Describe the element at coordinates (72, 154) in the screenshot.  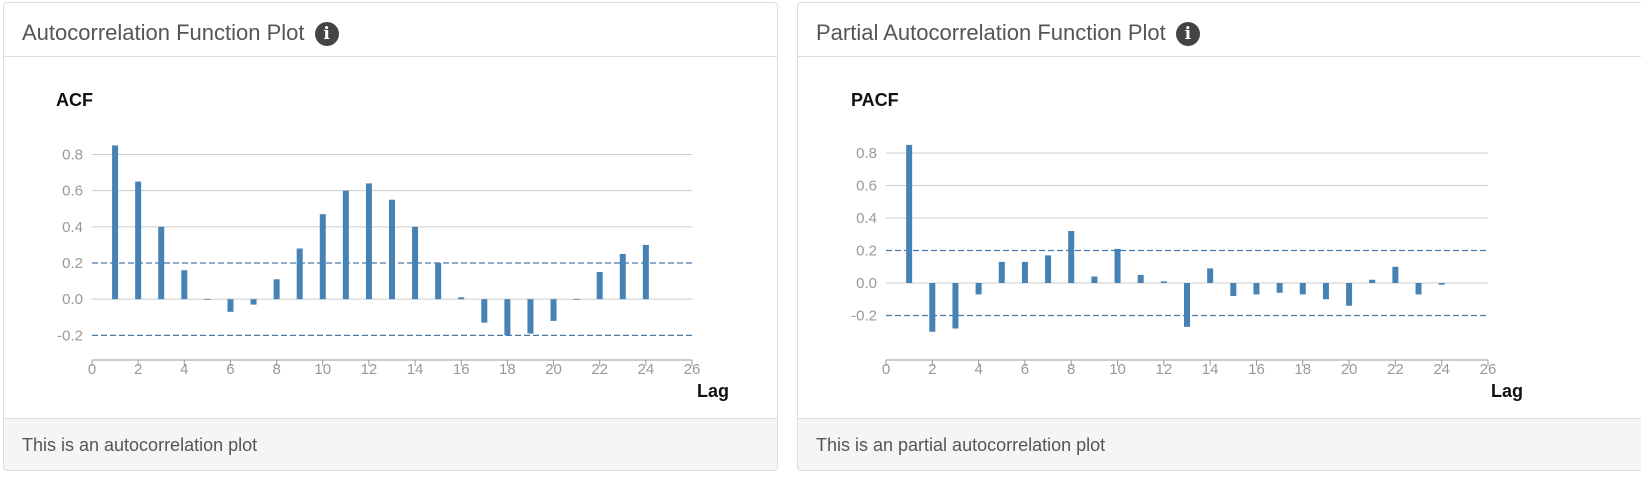
I see `y-tick-label: 0.8` at that location.